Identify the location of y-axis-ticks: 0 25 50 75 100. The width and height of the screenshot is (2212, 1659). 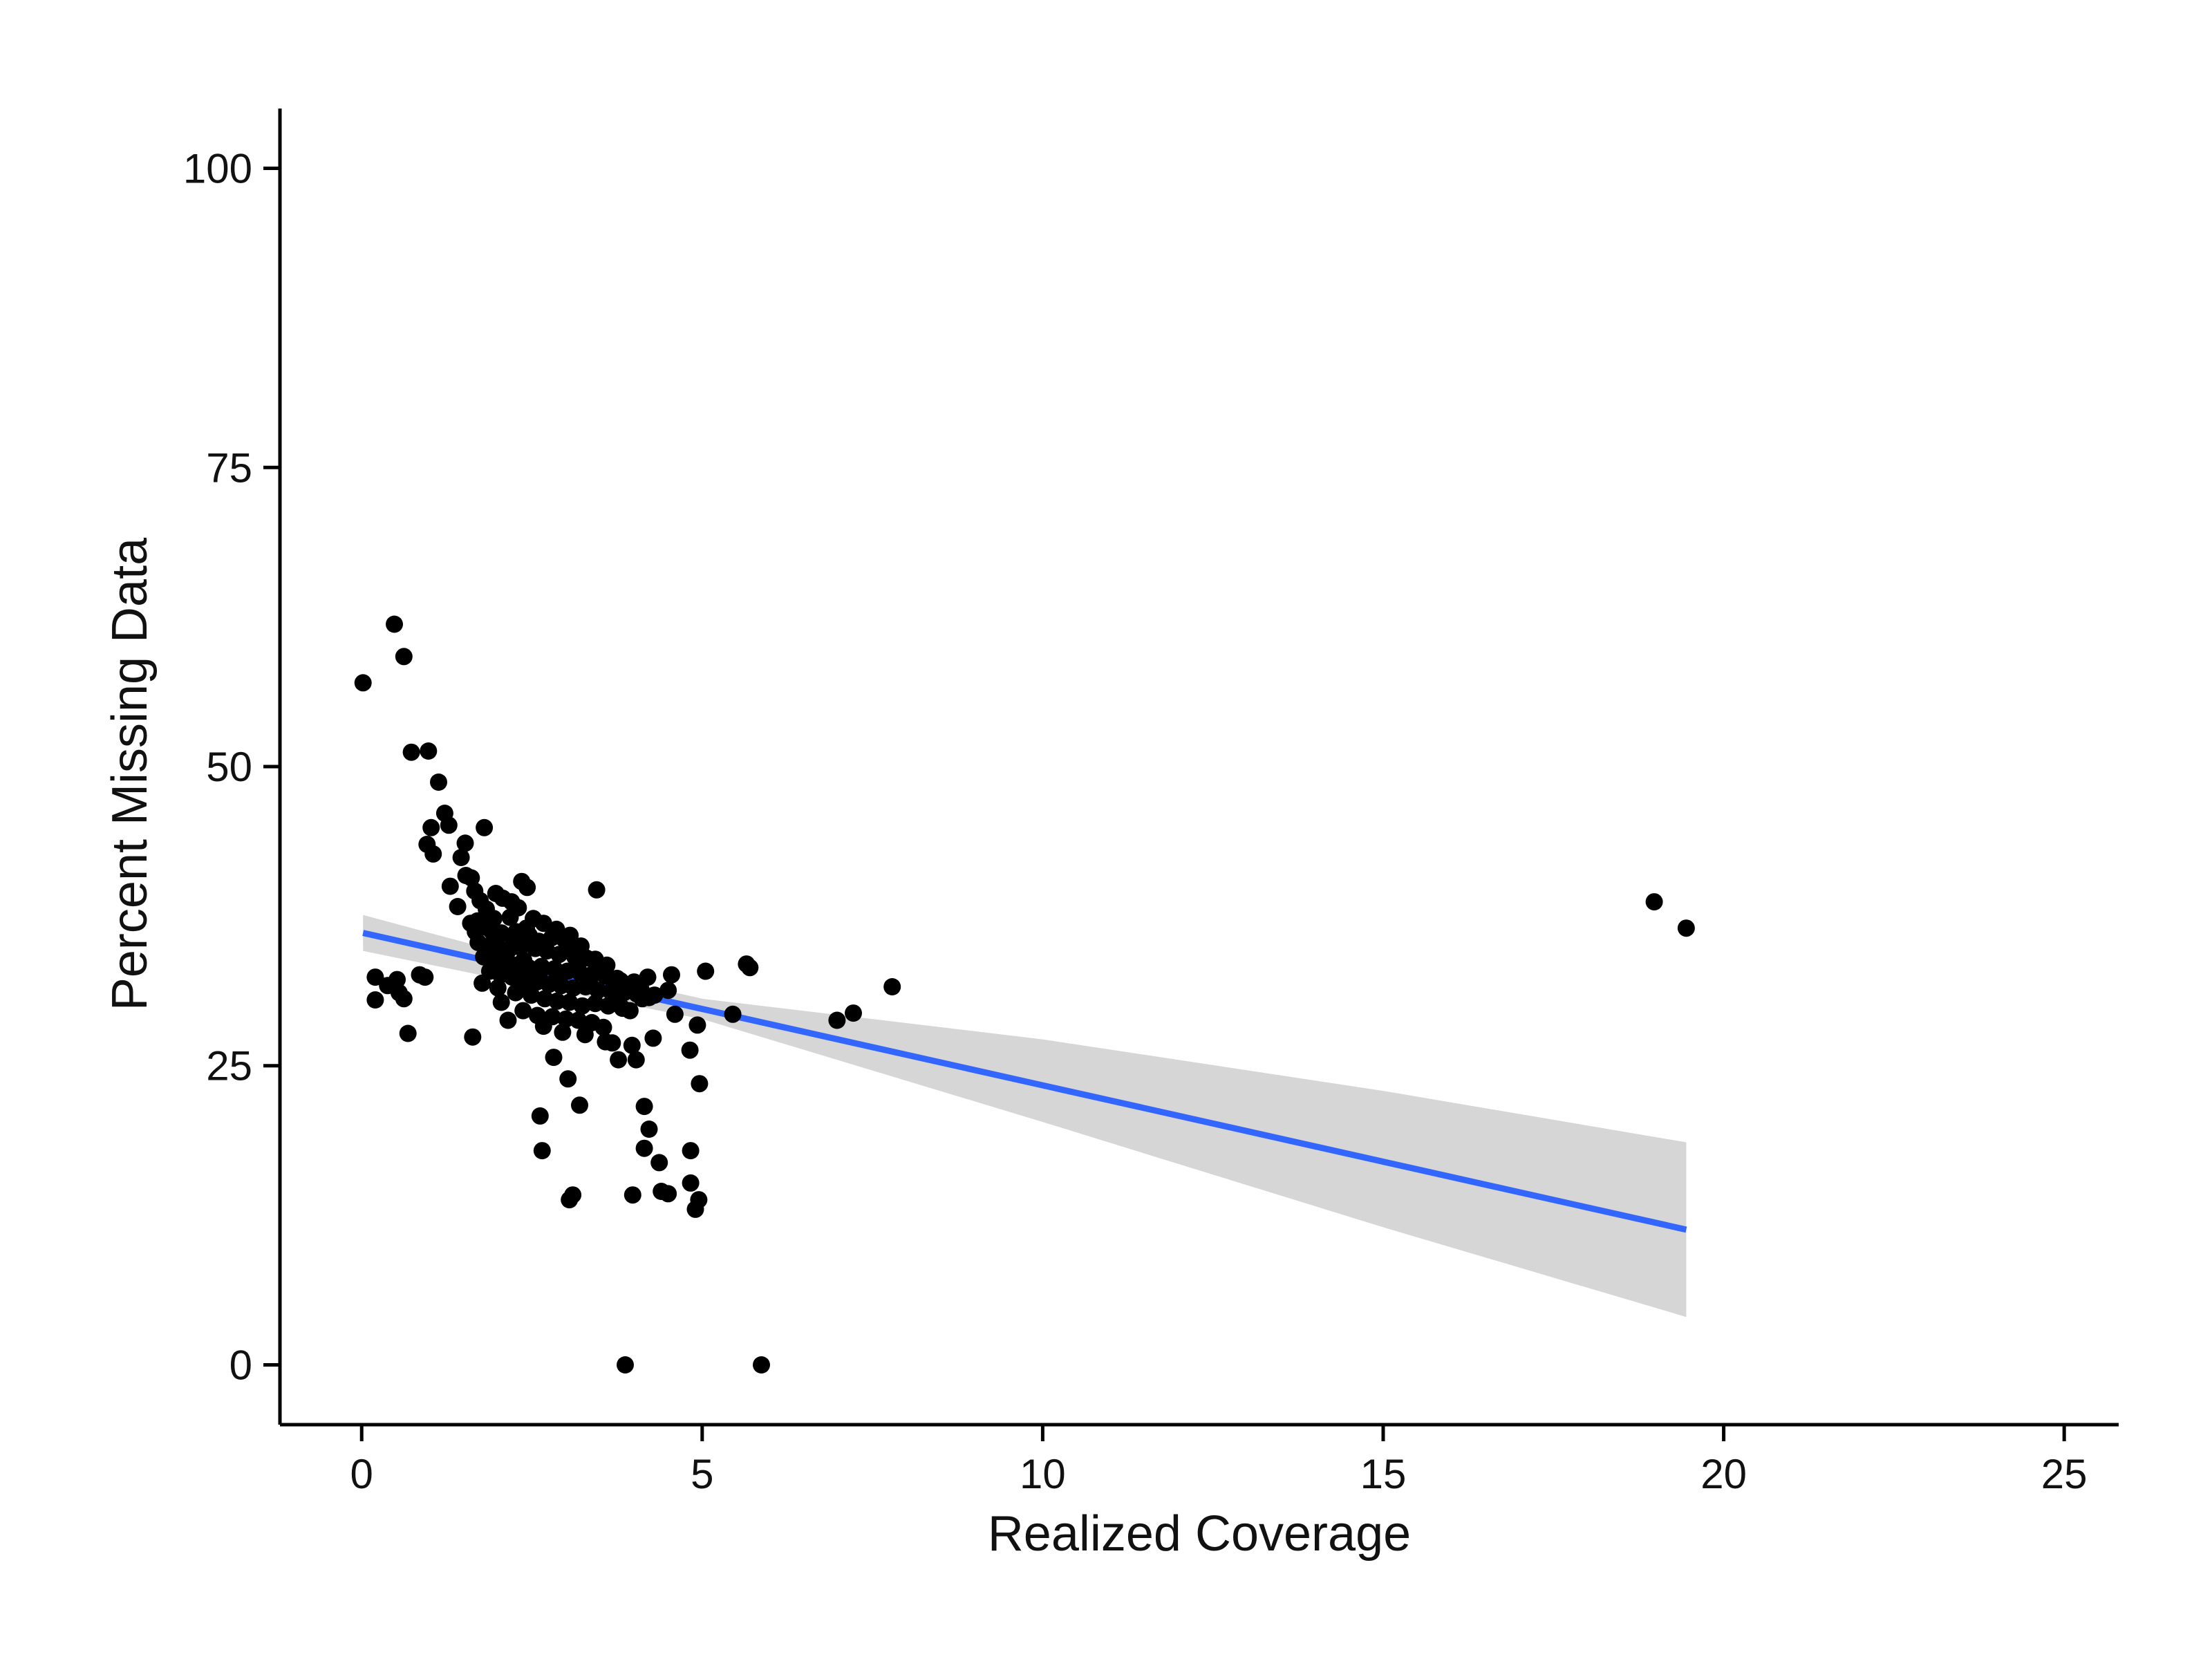
(232, 767).